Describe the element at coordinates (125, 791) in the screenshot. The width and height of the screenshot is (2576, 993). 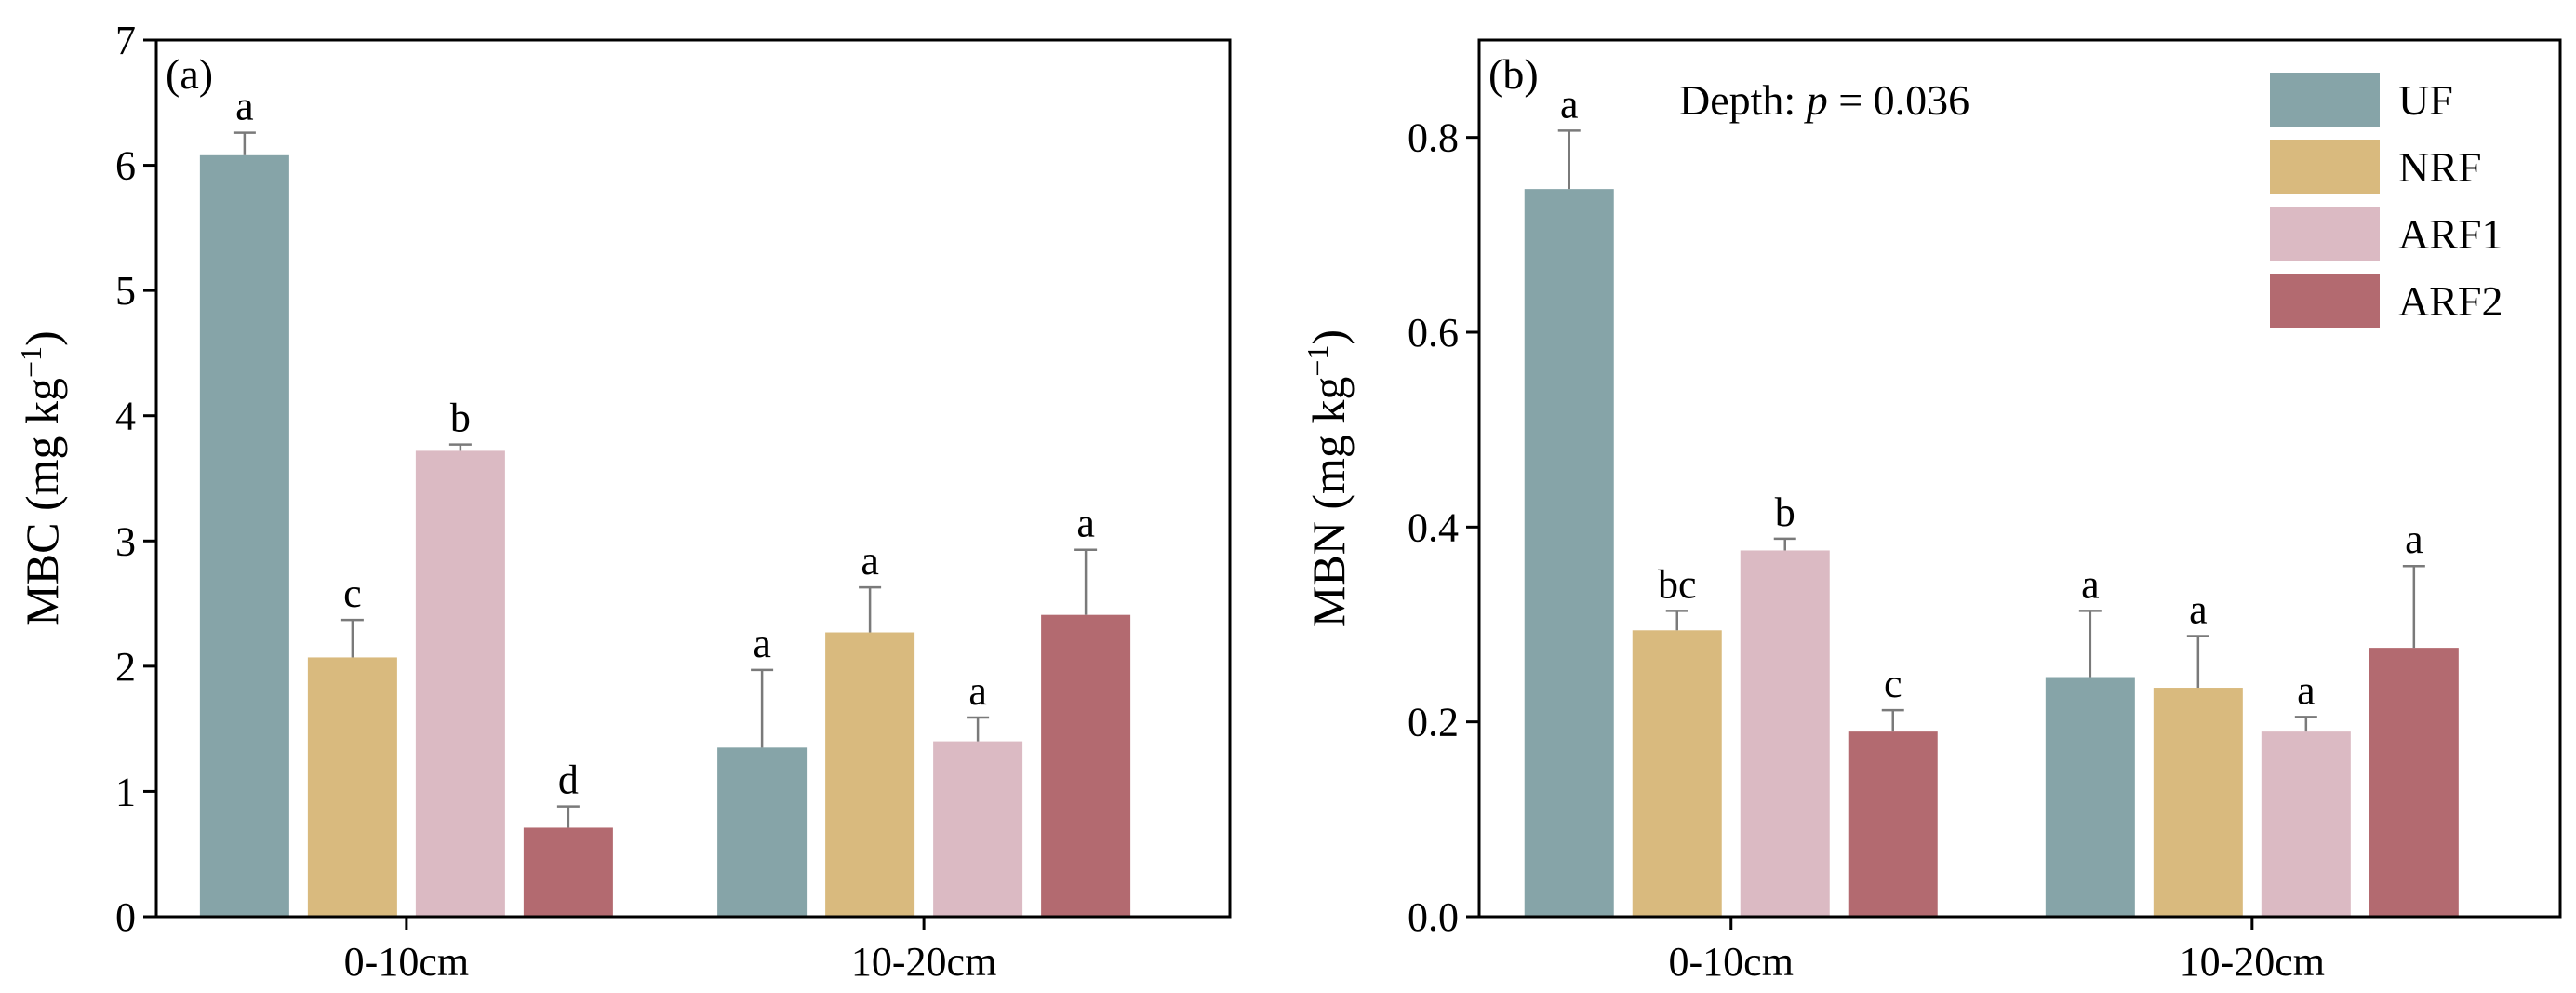
I see `y-tick-label: 1` at that location.